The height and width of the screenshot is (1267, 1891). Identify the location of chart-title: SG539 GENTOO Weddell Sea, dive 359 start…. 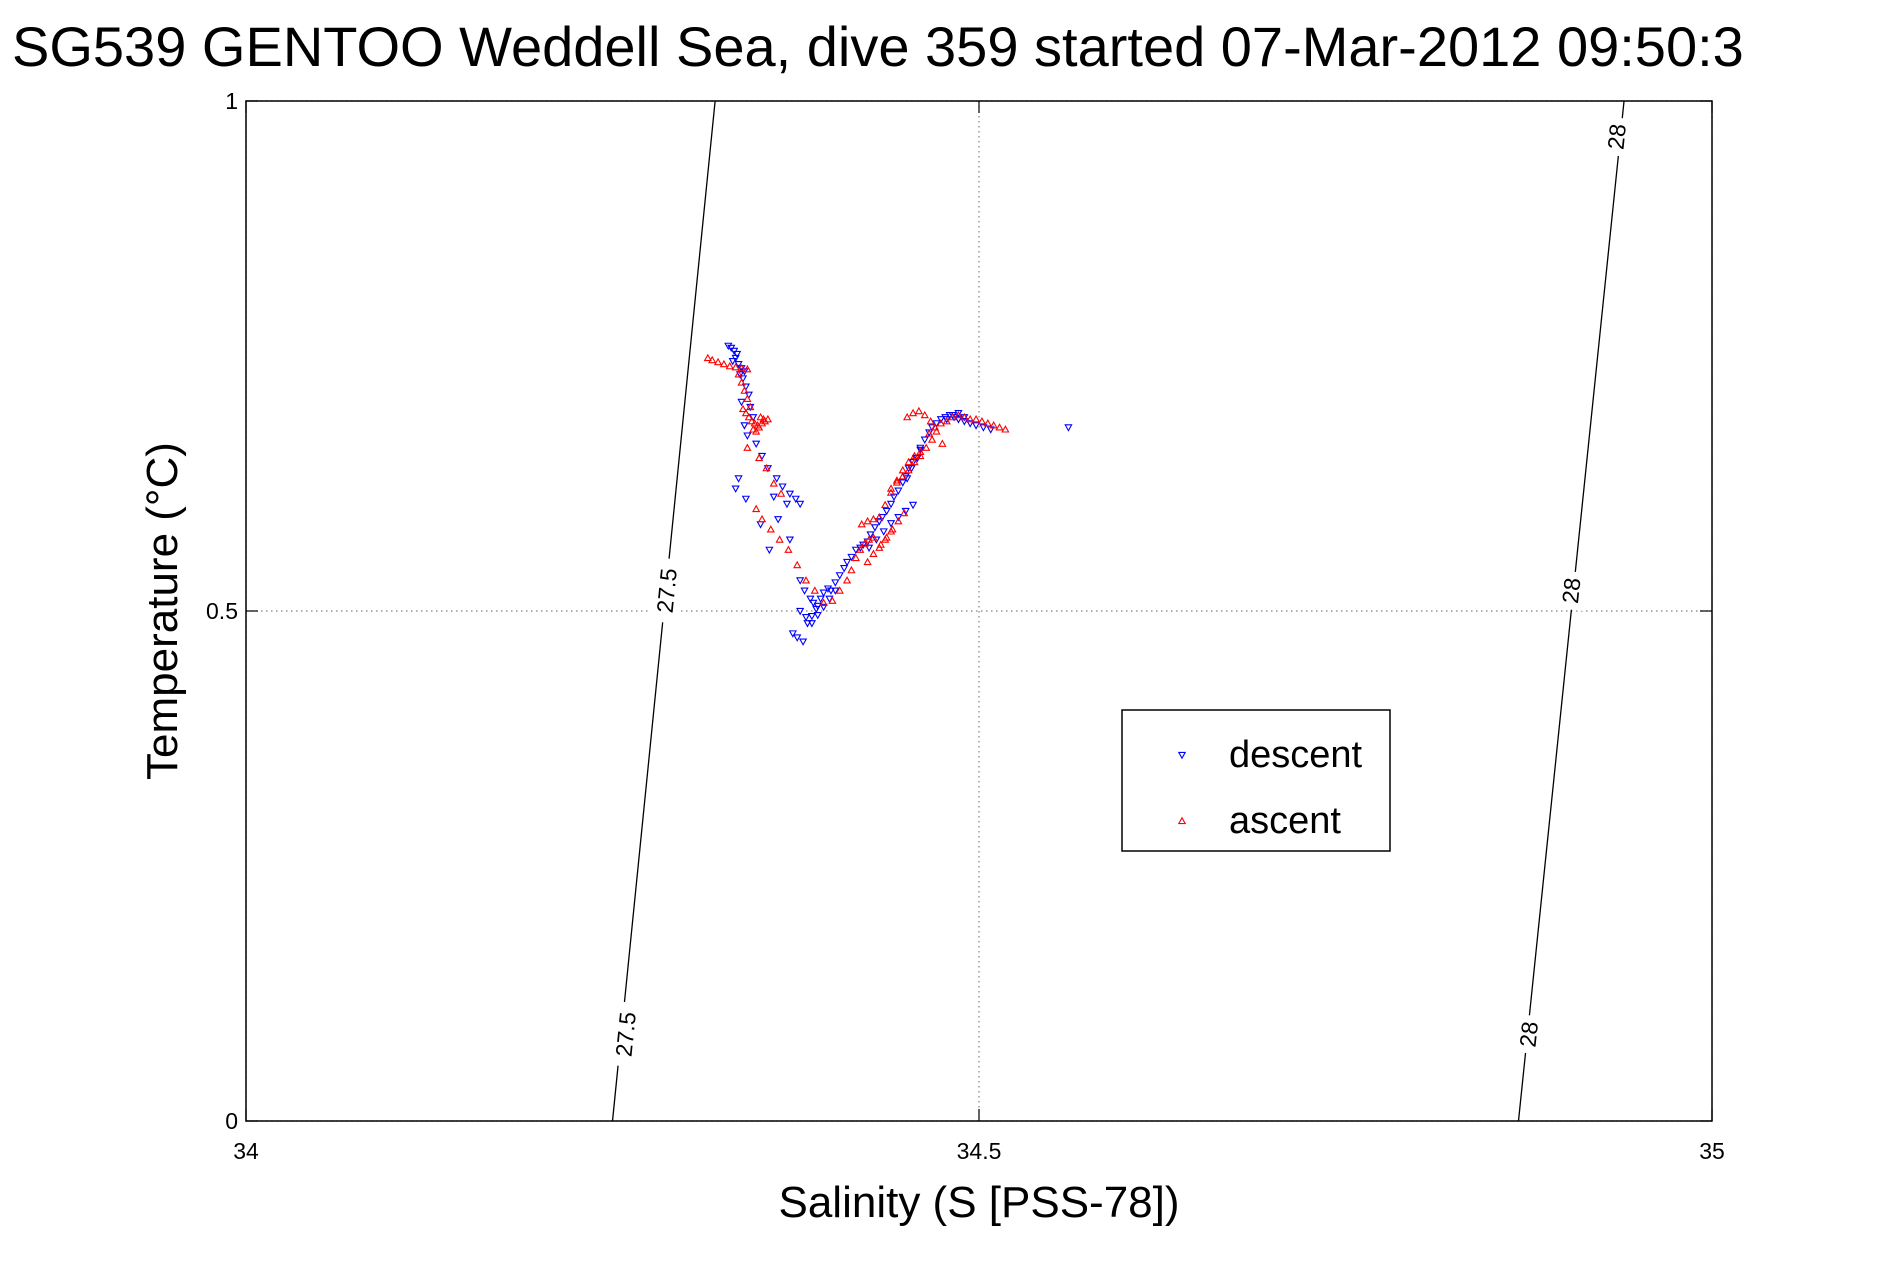
(878, 46).